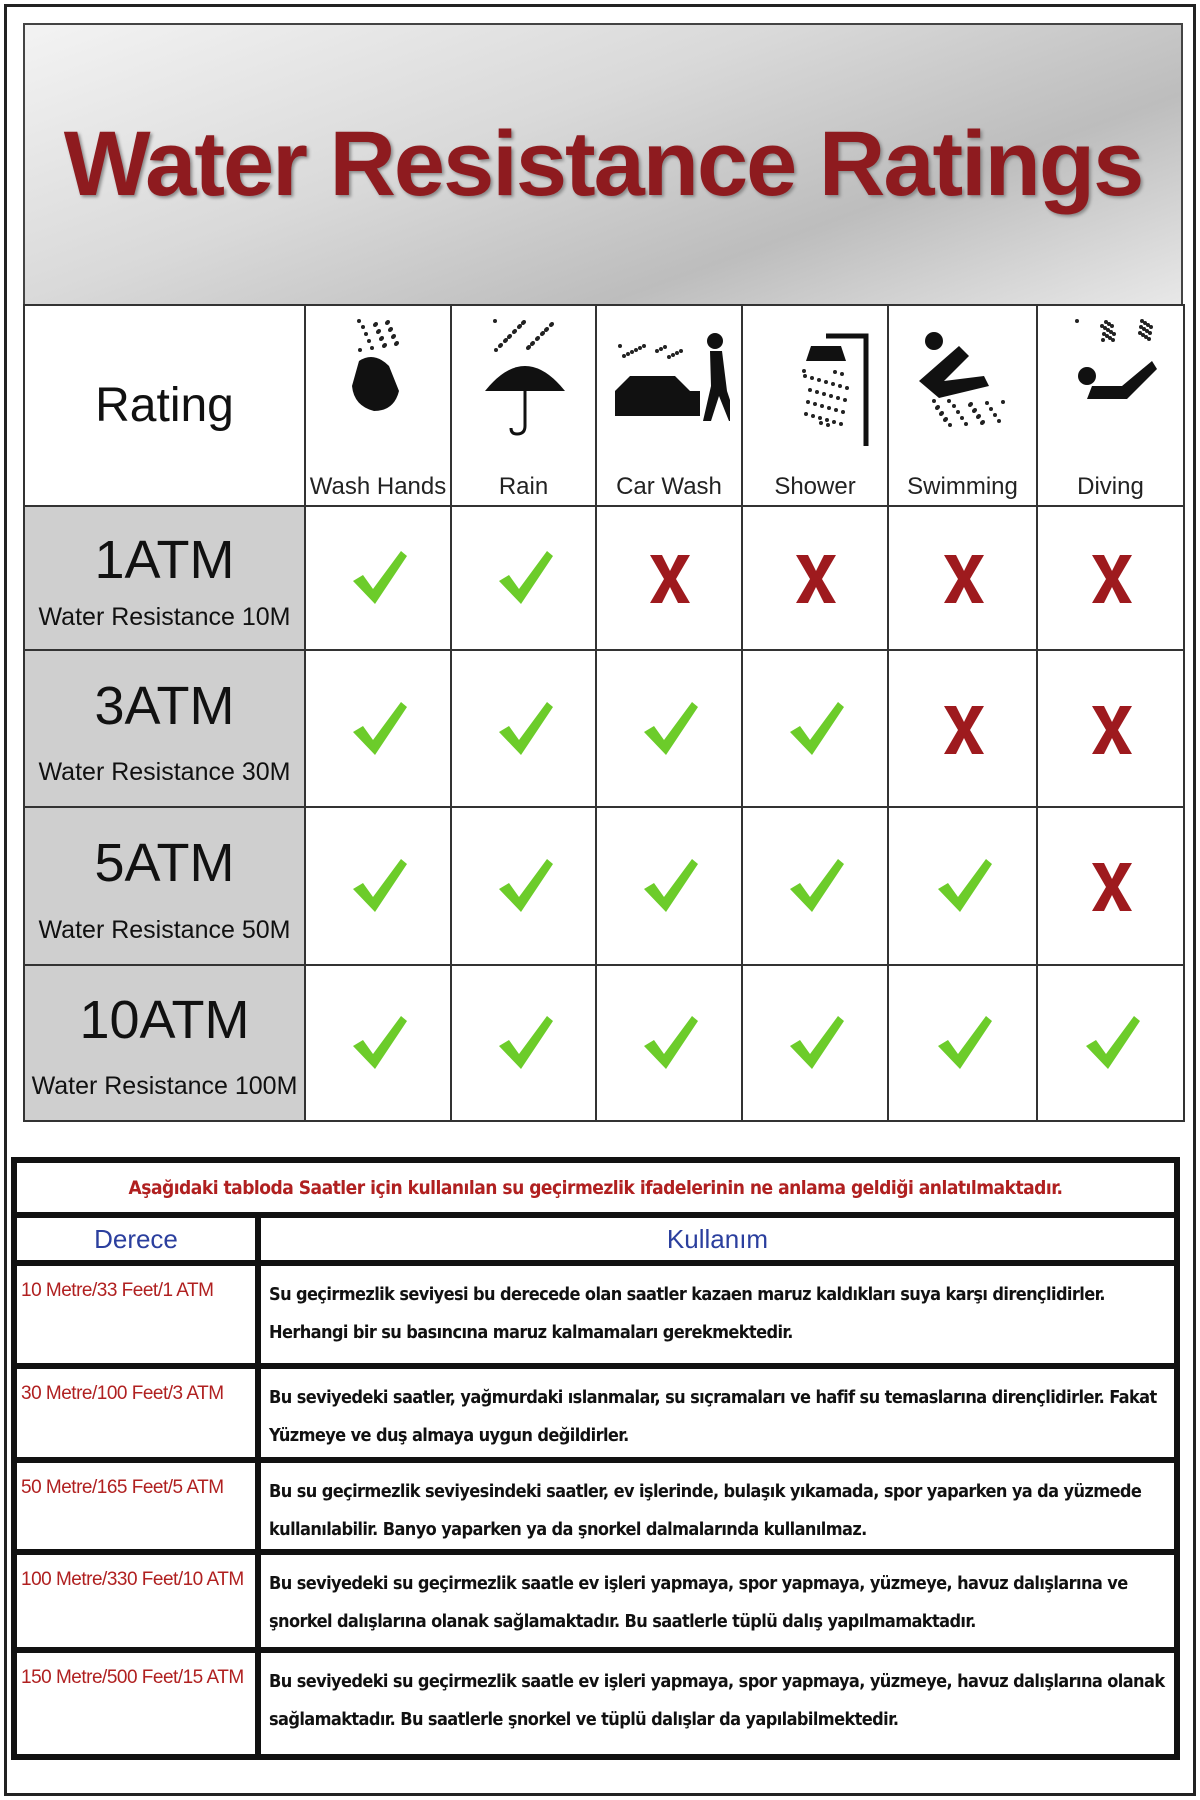 The width and height of the screenshot is (1200, 1800). Describe the element at coordinates (378, 486) in the screenshot. I see `activity-label: Wash Hands` at that location.